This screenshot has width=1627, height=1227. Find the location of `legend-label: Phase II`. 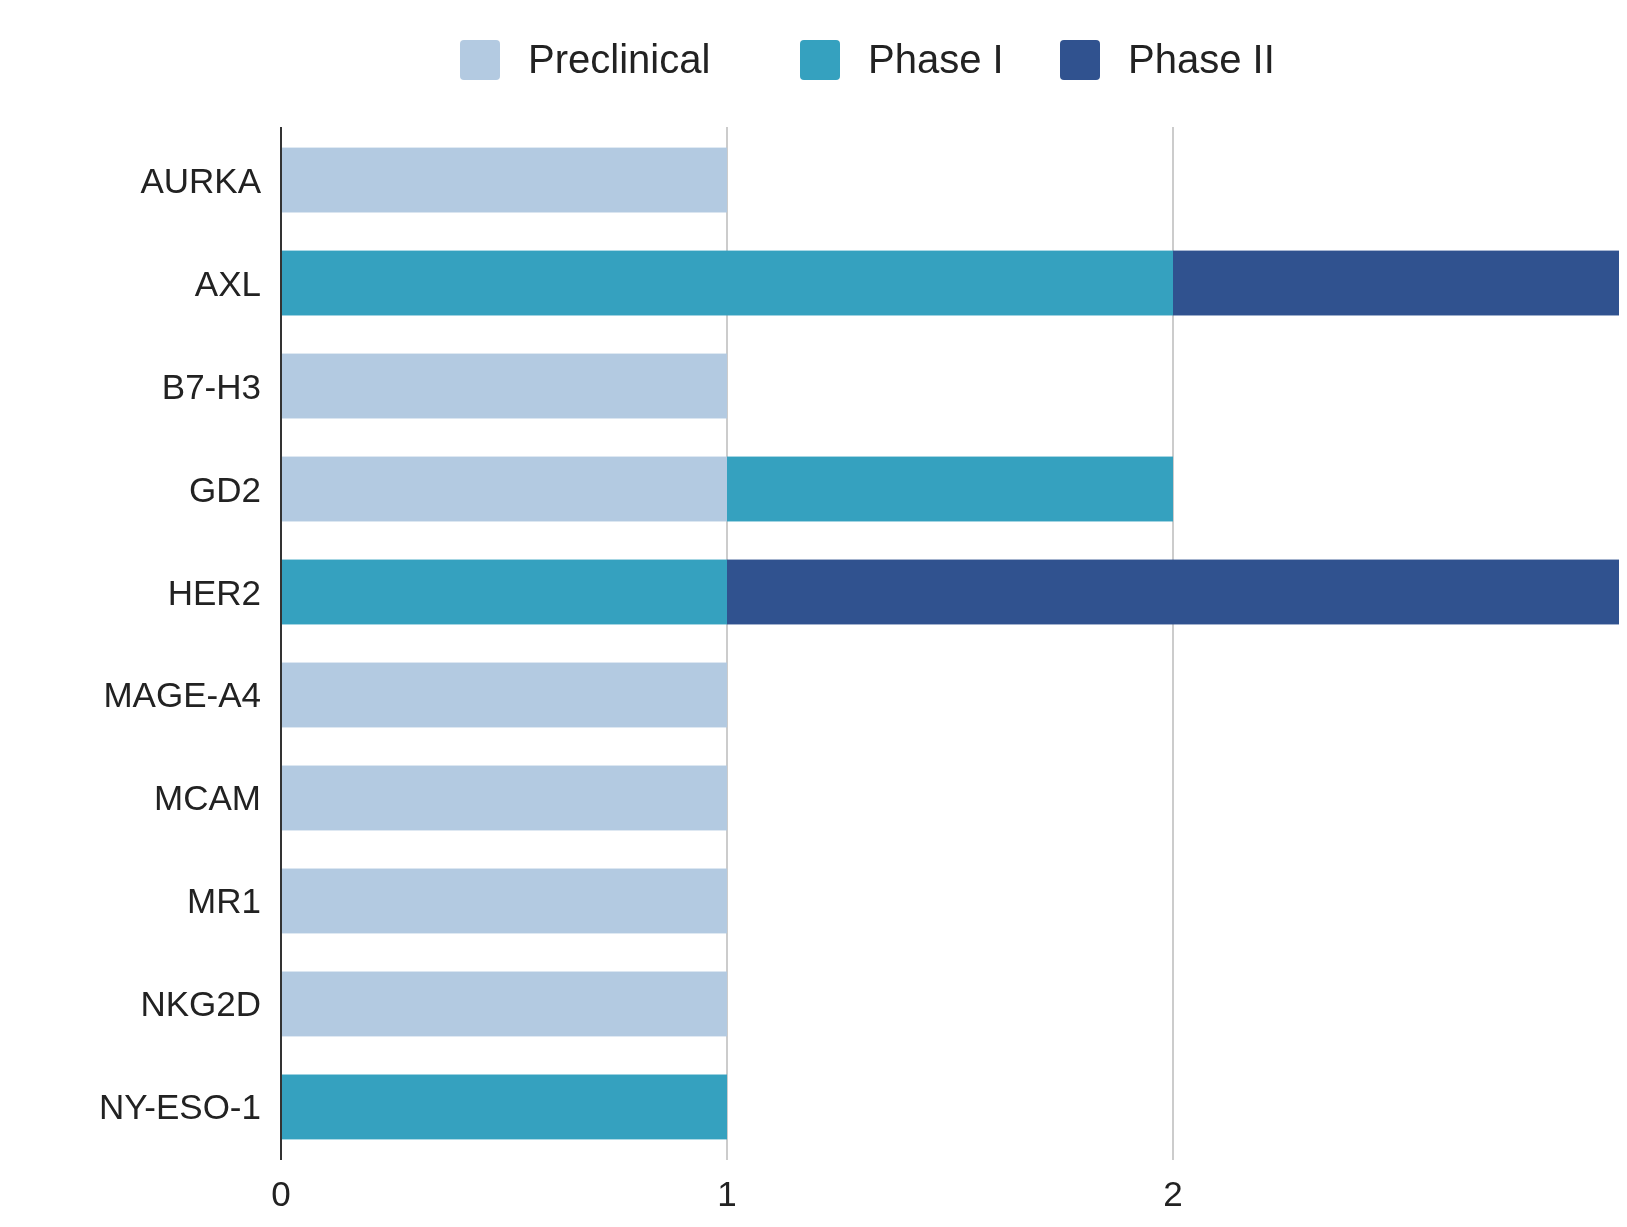

legend-label: Phase II is located at coordinates (1201, 59).